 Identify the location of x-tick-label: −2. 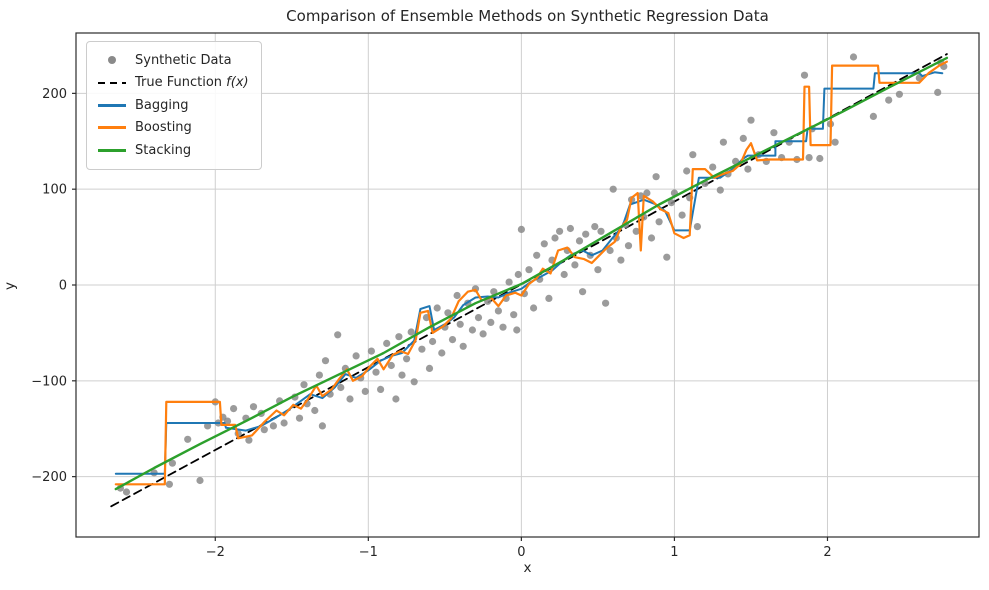
(215, 552).